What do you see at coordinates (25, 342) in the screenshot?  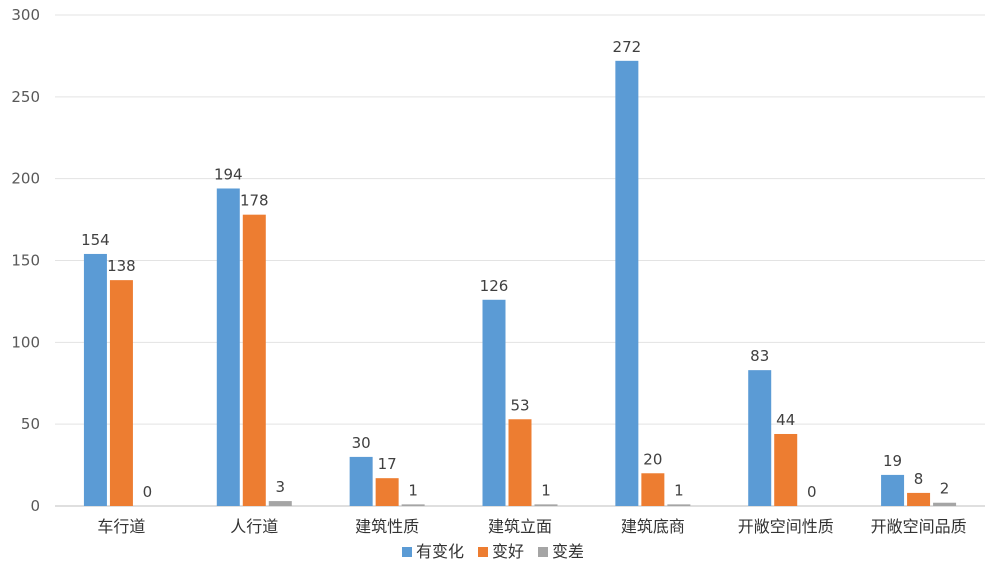 I see `y-tick-label: 100` at bounding box center [25, 342].